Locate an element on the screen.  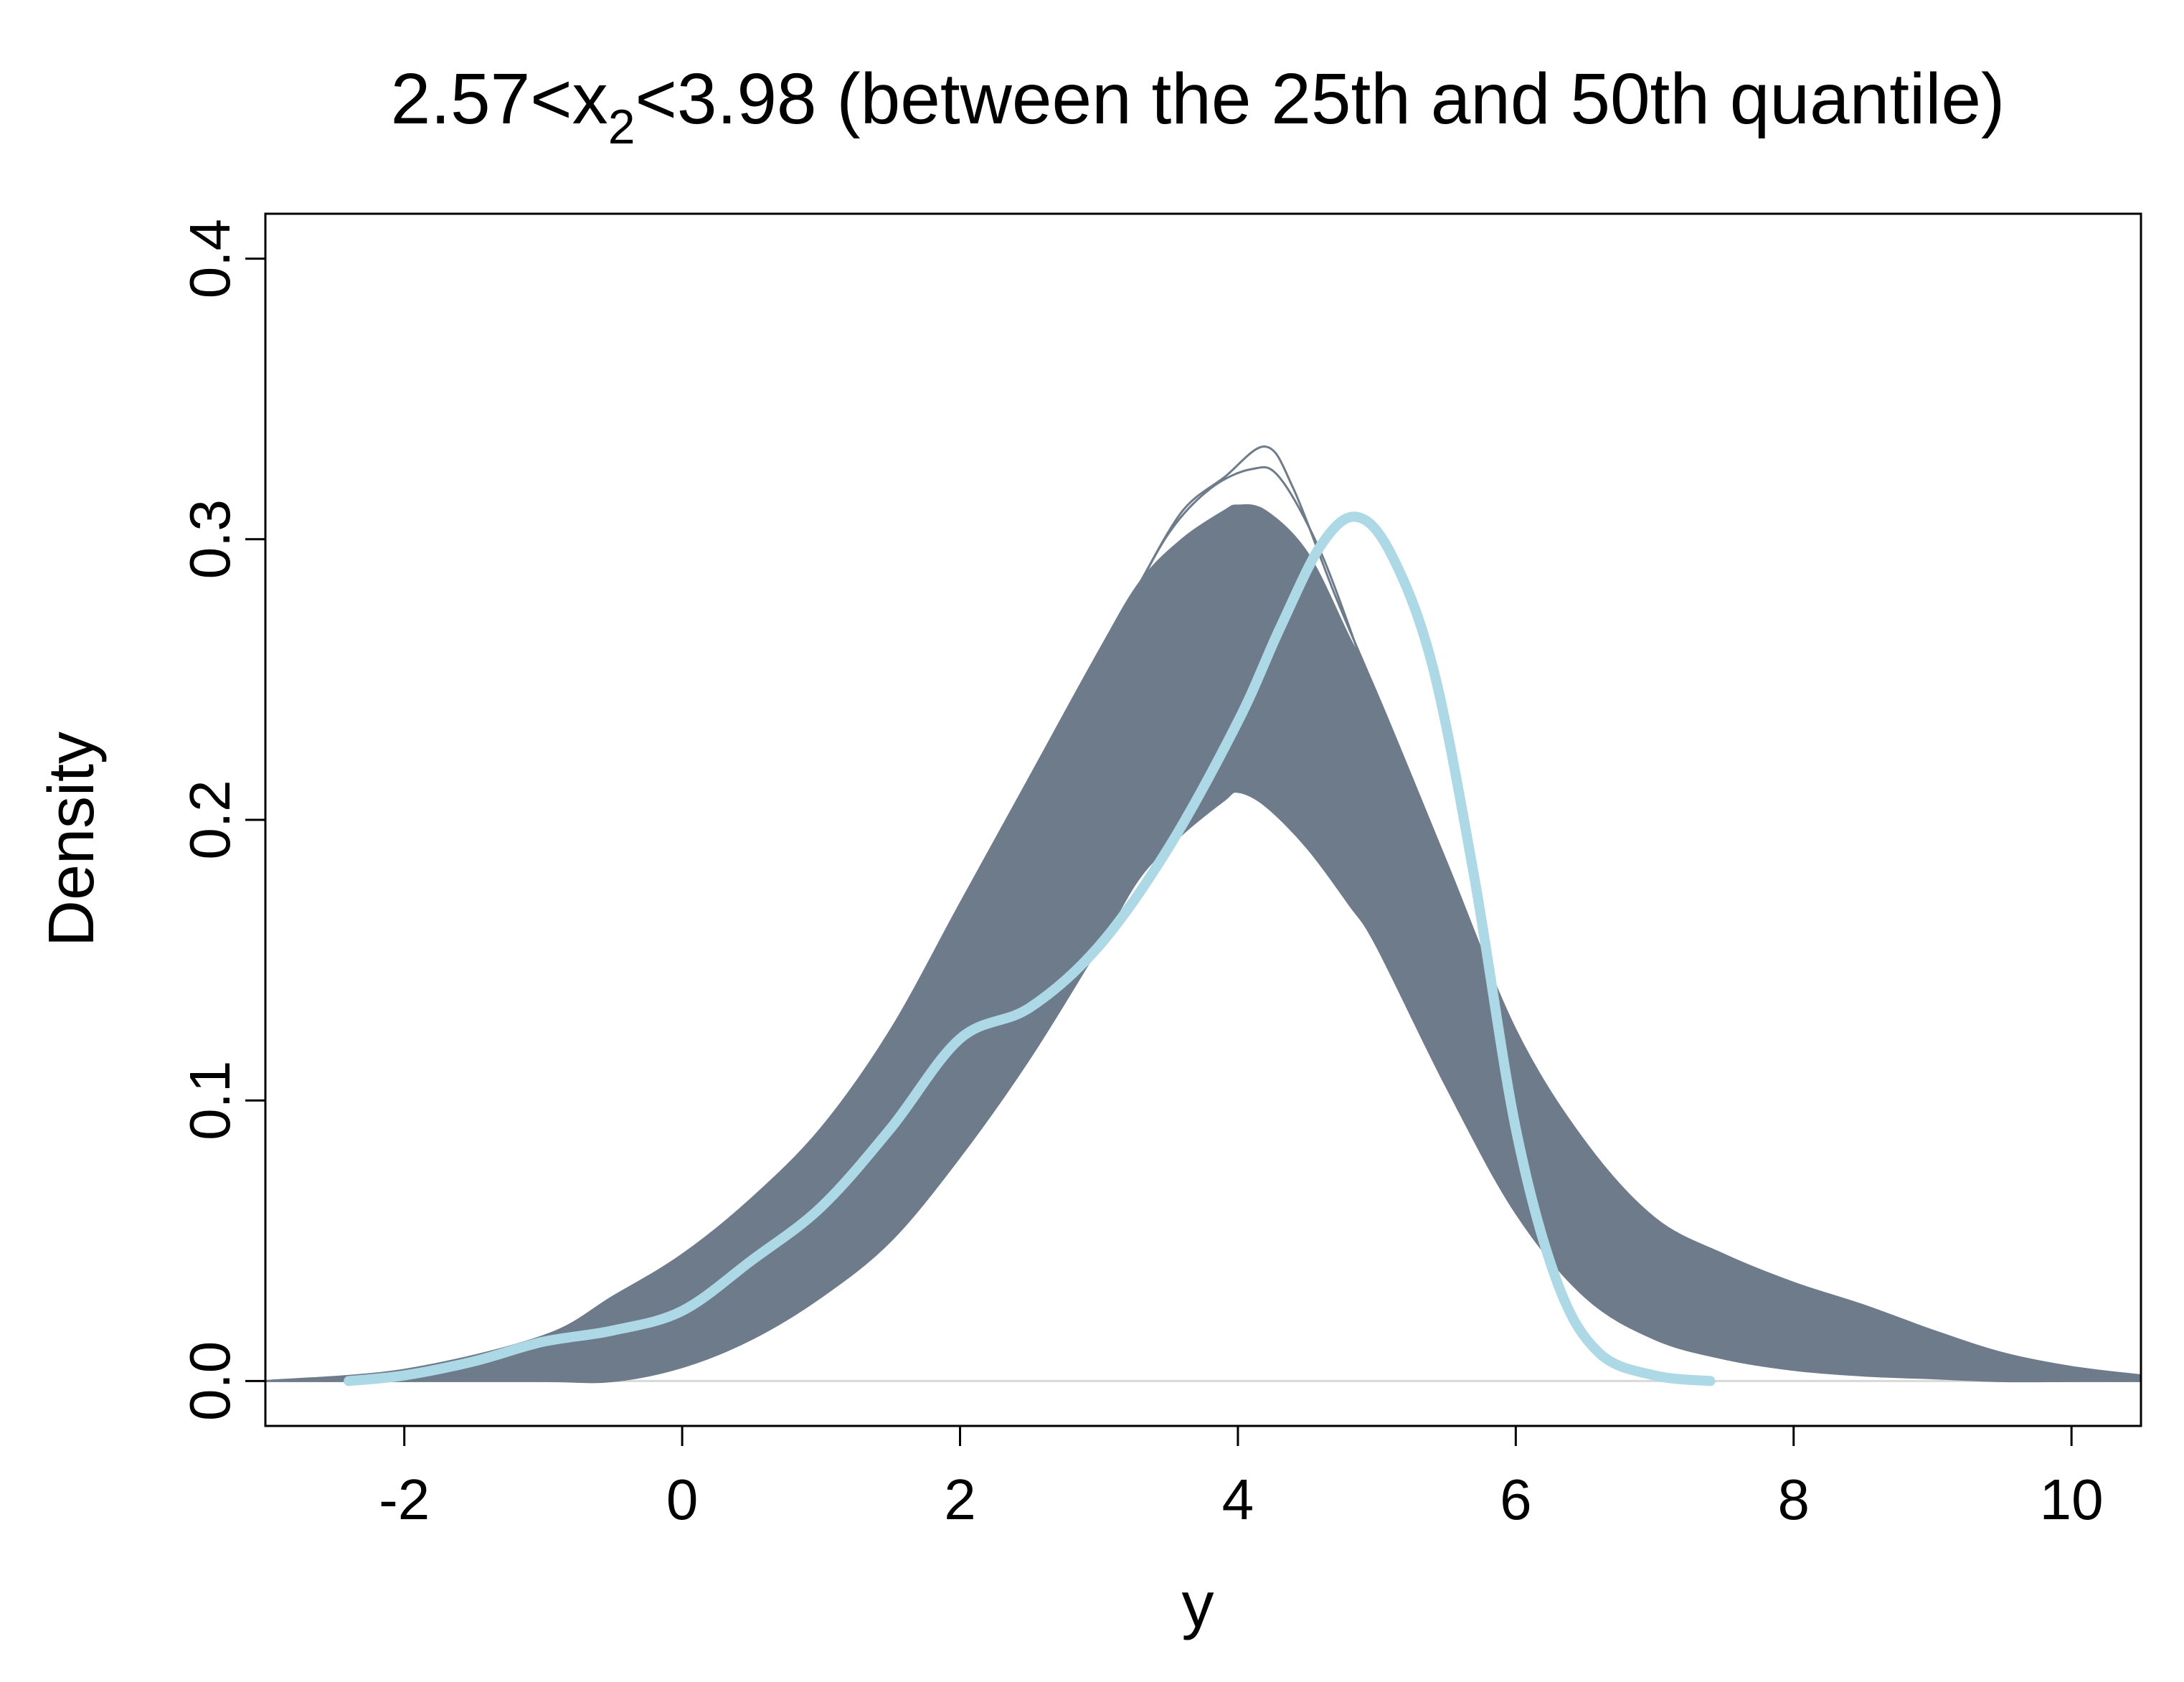
y-tick-label: 0.1 is located at coordinates (210, 1100).